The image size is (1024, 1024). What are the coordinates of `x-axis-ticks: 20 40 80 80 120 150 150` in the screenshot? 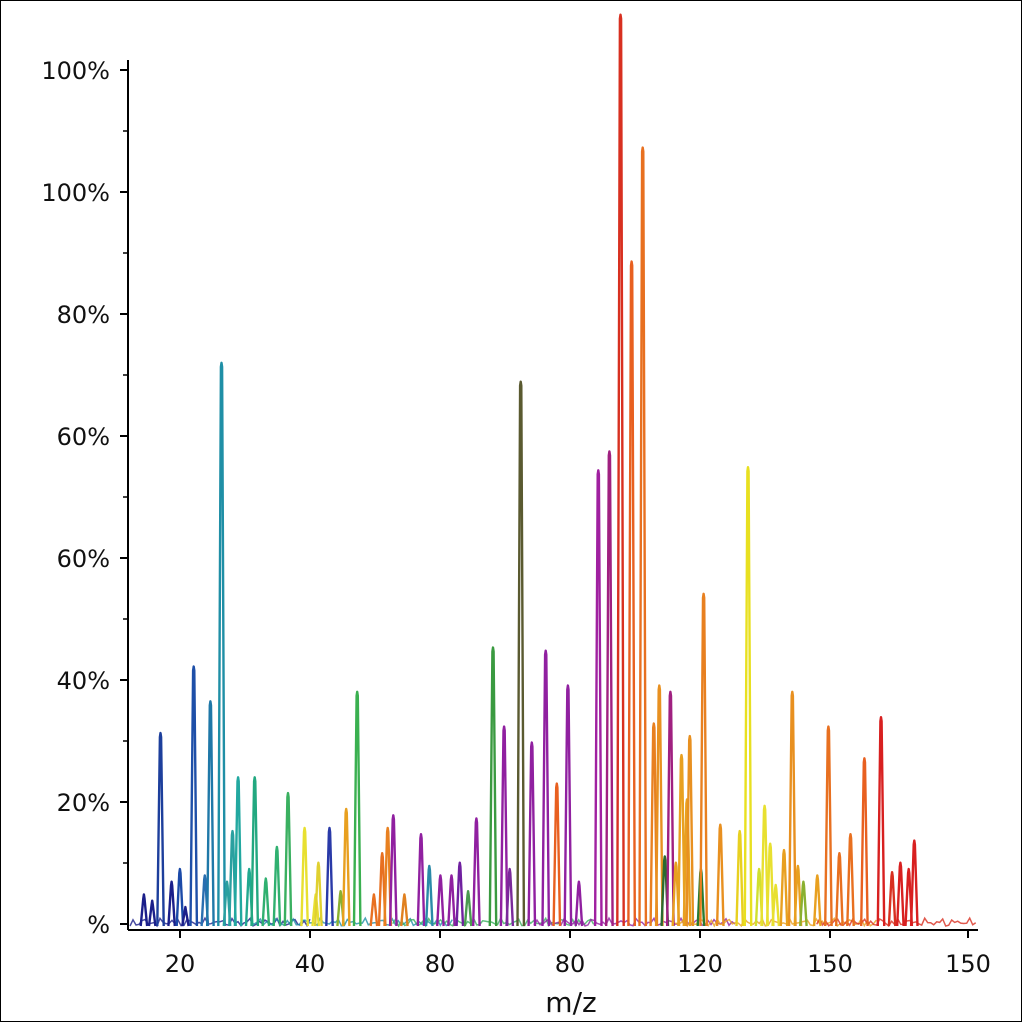 It's located at (578, 954).